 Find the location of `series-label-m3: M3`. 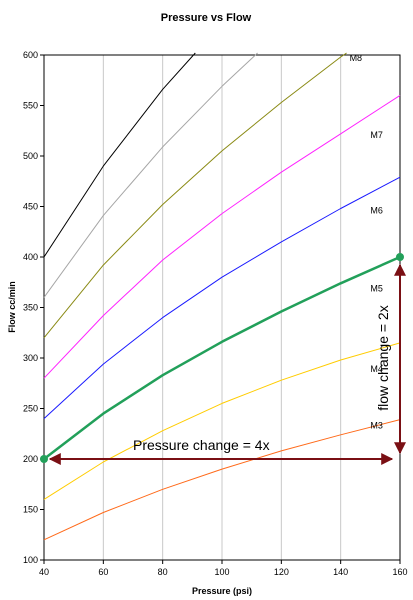

series-label-m3: M3 is located at coordinates (376, 426).